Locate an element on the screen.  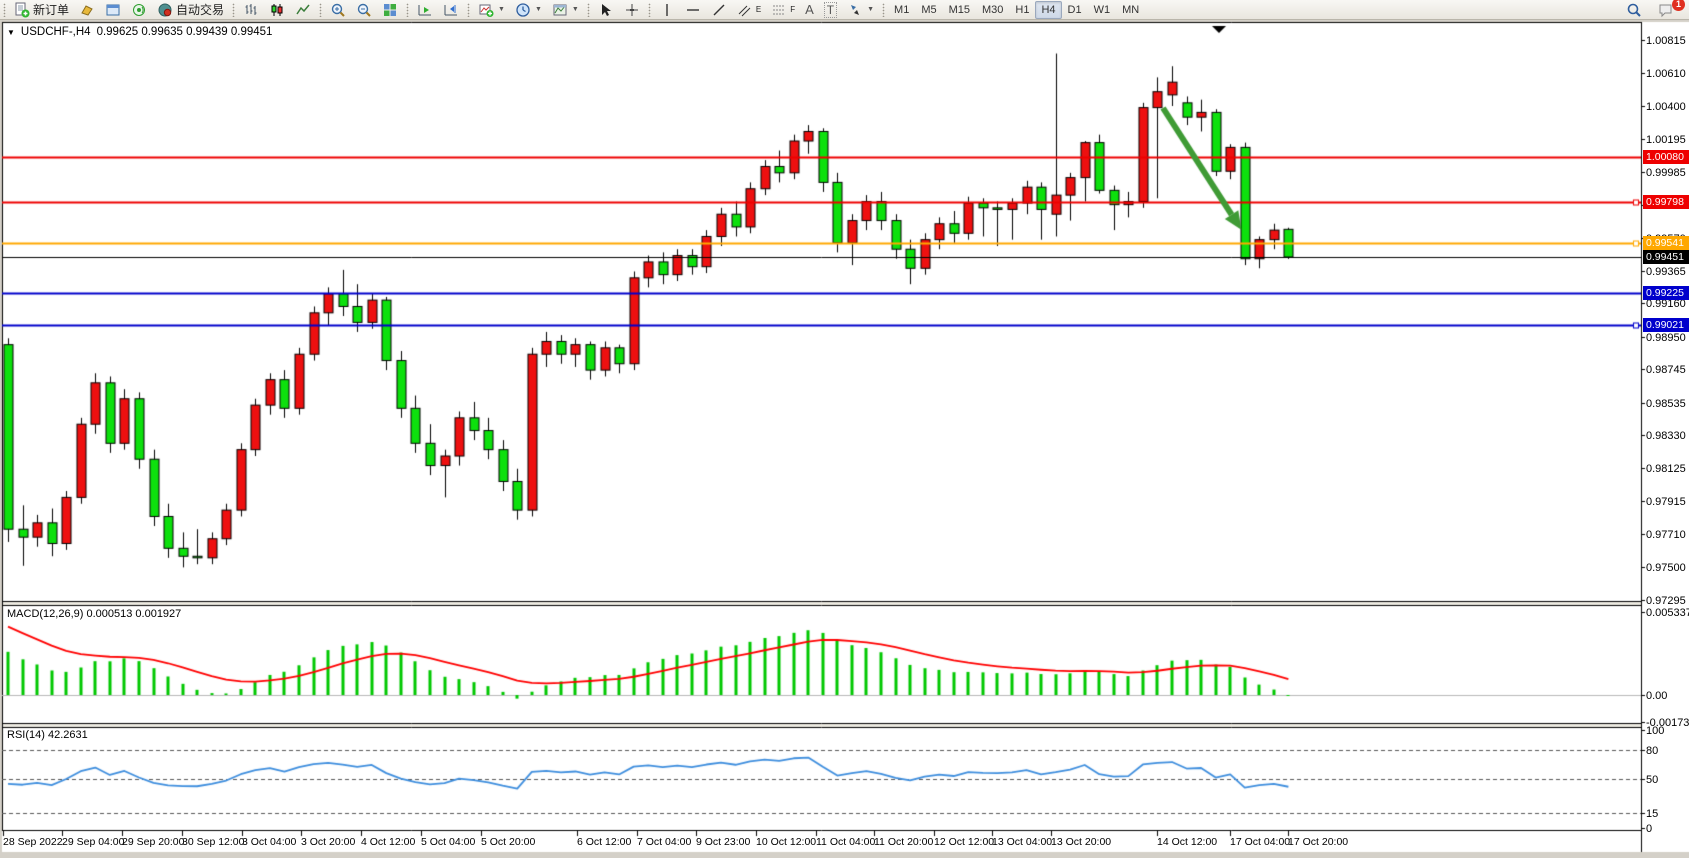
chart-shift-button is located at coordinates (451, 10).